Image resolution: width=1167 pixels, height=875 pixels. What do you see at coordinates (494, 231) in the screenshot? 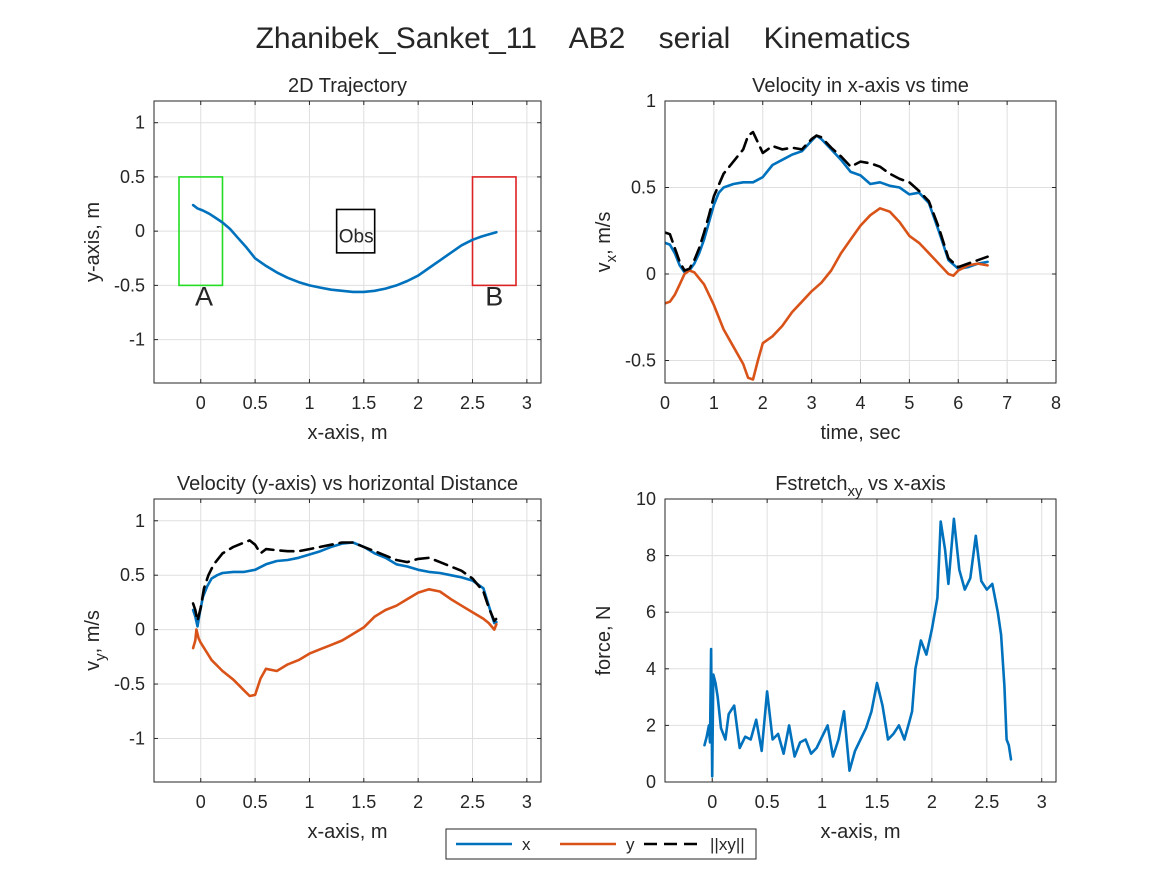
I see `region-b-box` at bounding box center [494, 231].